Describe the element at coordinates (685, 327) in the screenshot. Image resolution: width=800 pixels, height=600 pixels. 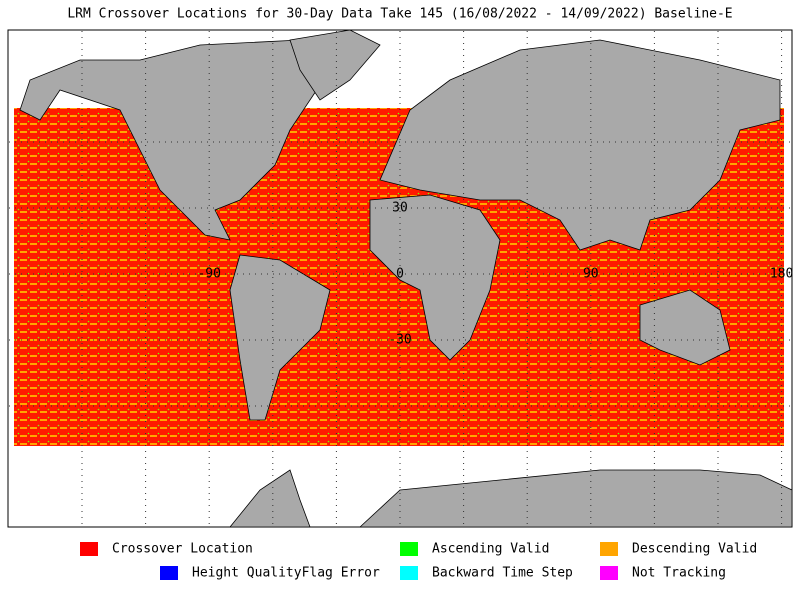
I see `australia` at that location.